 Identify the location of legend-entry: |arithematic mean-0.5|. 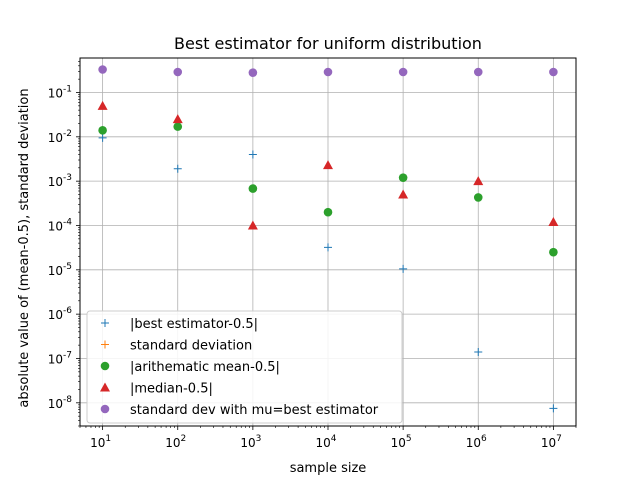
(190, 367).